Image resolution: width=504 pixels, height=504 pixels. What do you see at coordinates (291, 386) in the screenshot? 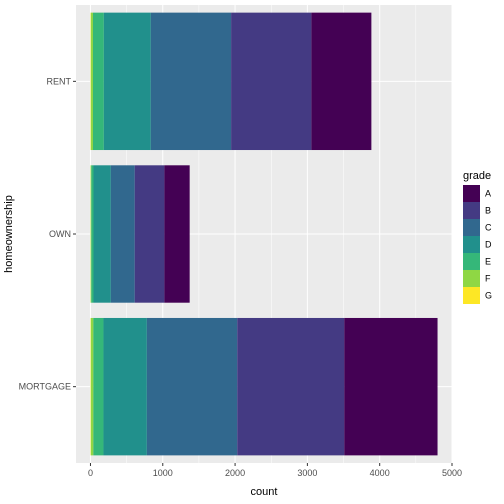
I see `bar-segment-mortgage-b` at bounding box center [291, 386].